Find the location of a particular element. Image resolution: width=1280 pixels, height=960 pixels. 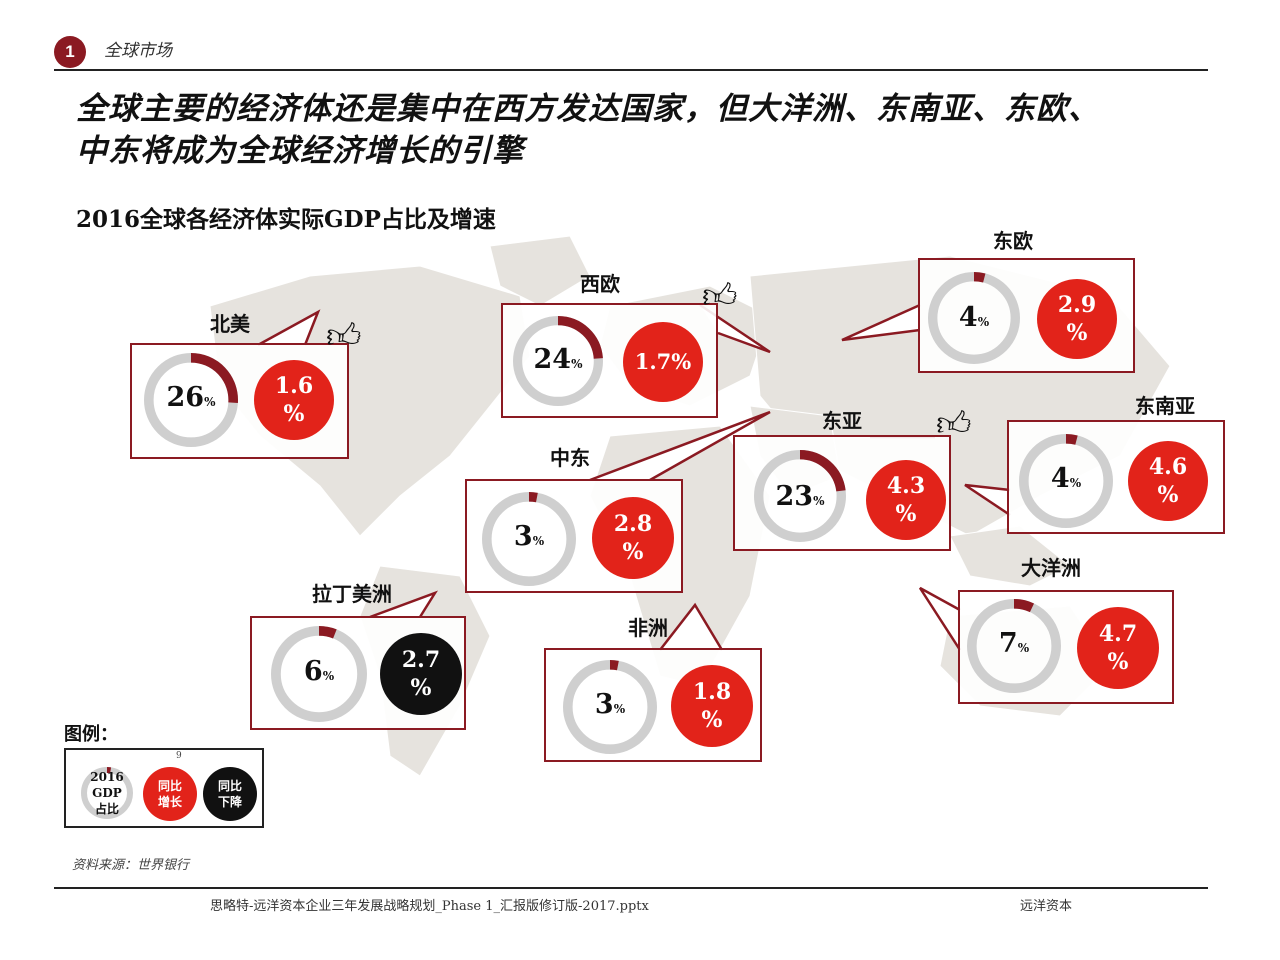

region-label-we: 西欧 is located at coordinates (600, 284).